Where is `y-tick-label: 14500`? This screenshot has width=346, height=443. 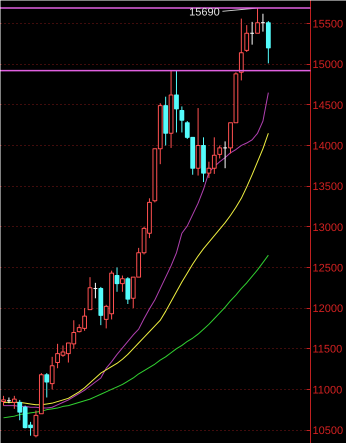
y-tick-label: 14500 is located at coordinates (328, 106).